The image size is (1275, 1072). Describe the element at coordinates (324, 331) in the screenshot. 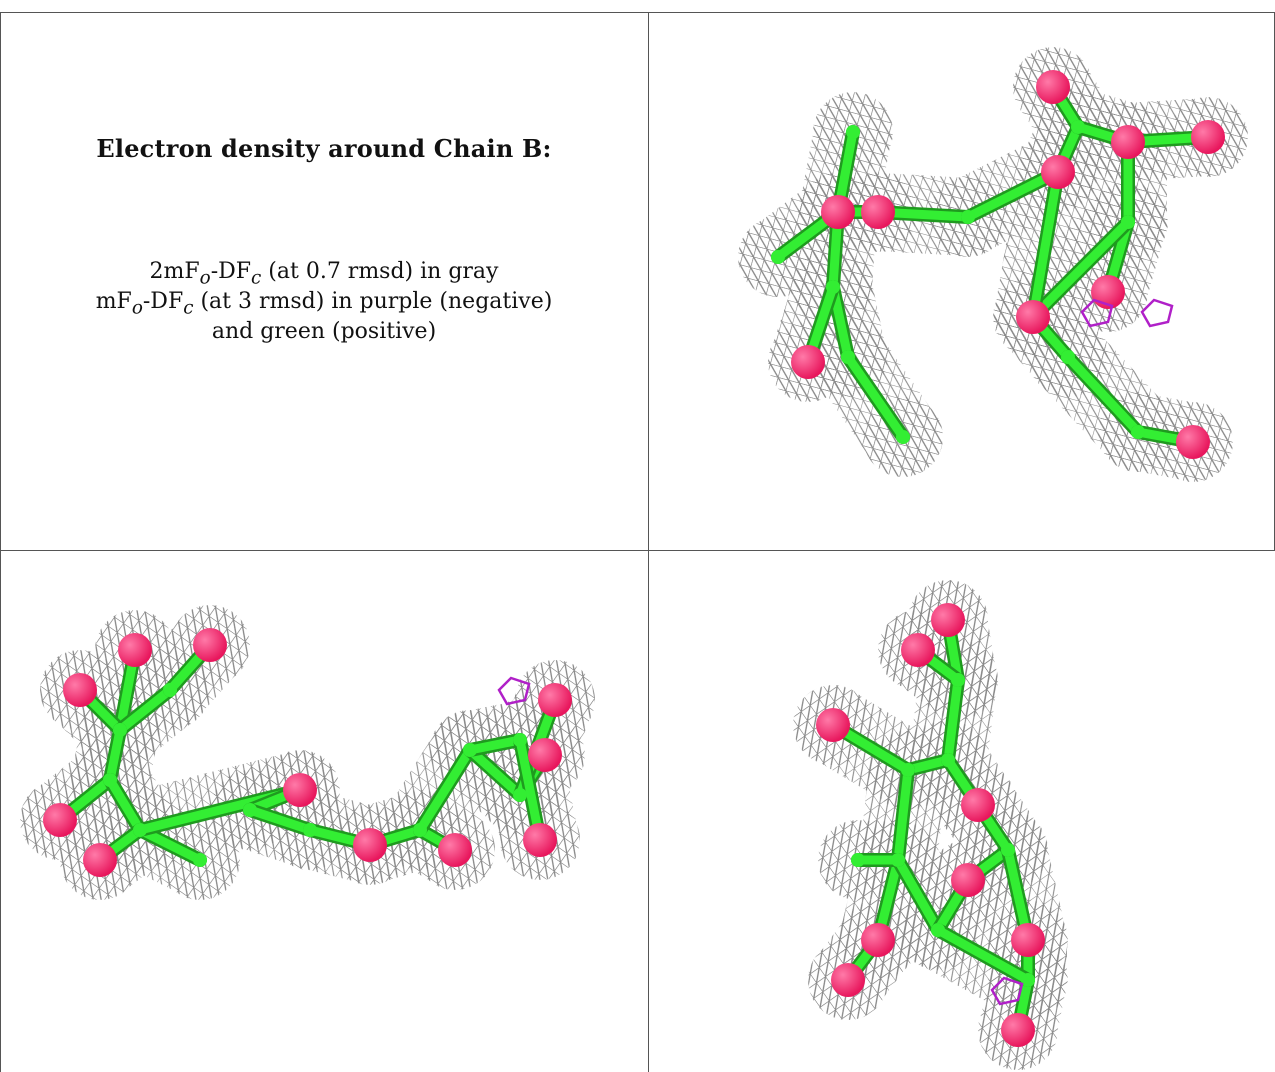

I see `legend-line-positive: and green (positive)` at that location.